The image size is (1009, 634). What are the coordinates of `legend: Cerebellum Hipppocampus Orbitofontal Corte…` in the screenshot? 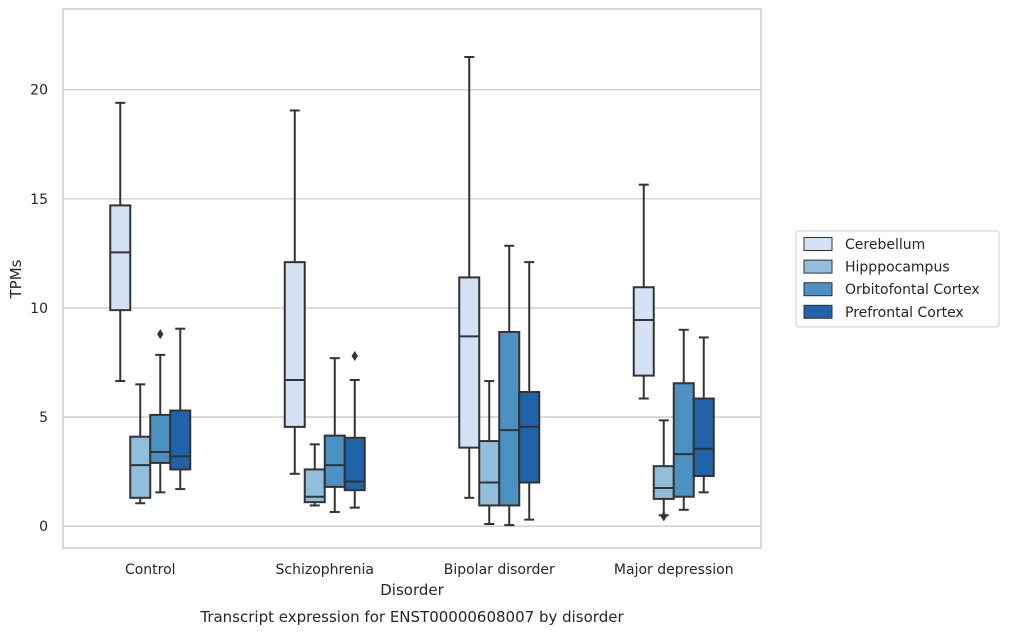 It's located at (897, 279).